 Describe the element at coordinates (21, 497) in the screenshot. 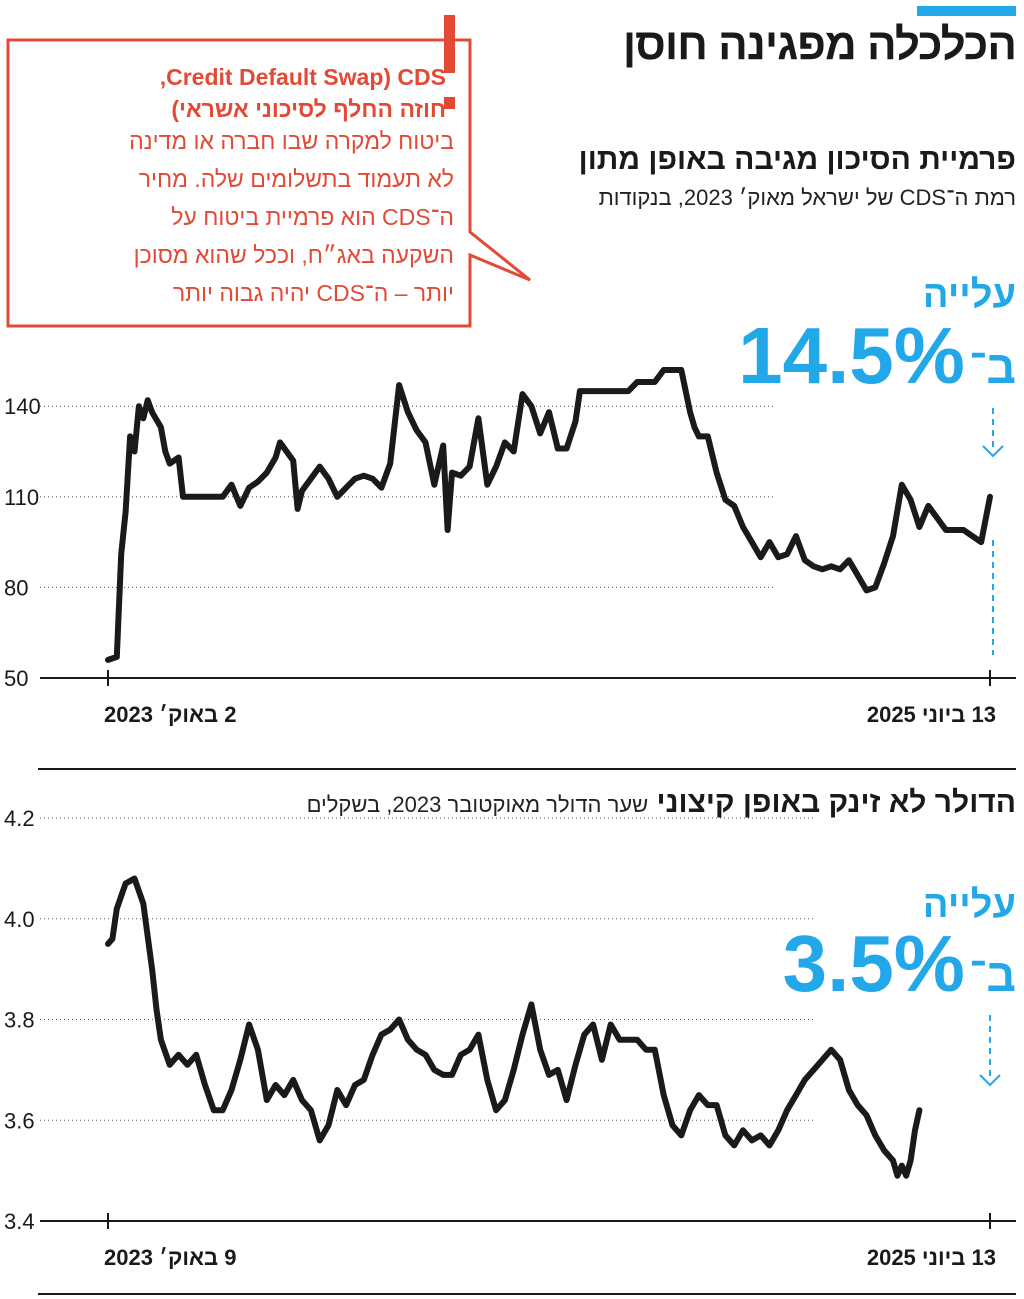

I see `y-tick-label: 110` at that location.